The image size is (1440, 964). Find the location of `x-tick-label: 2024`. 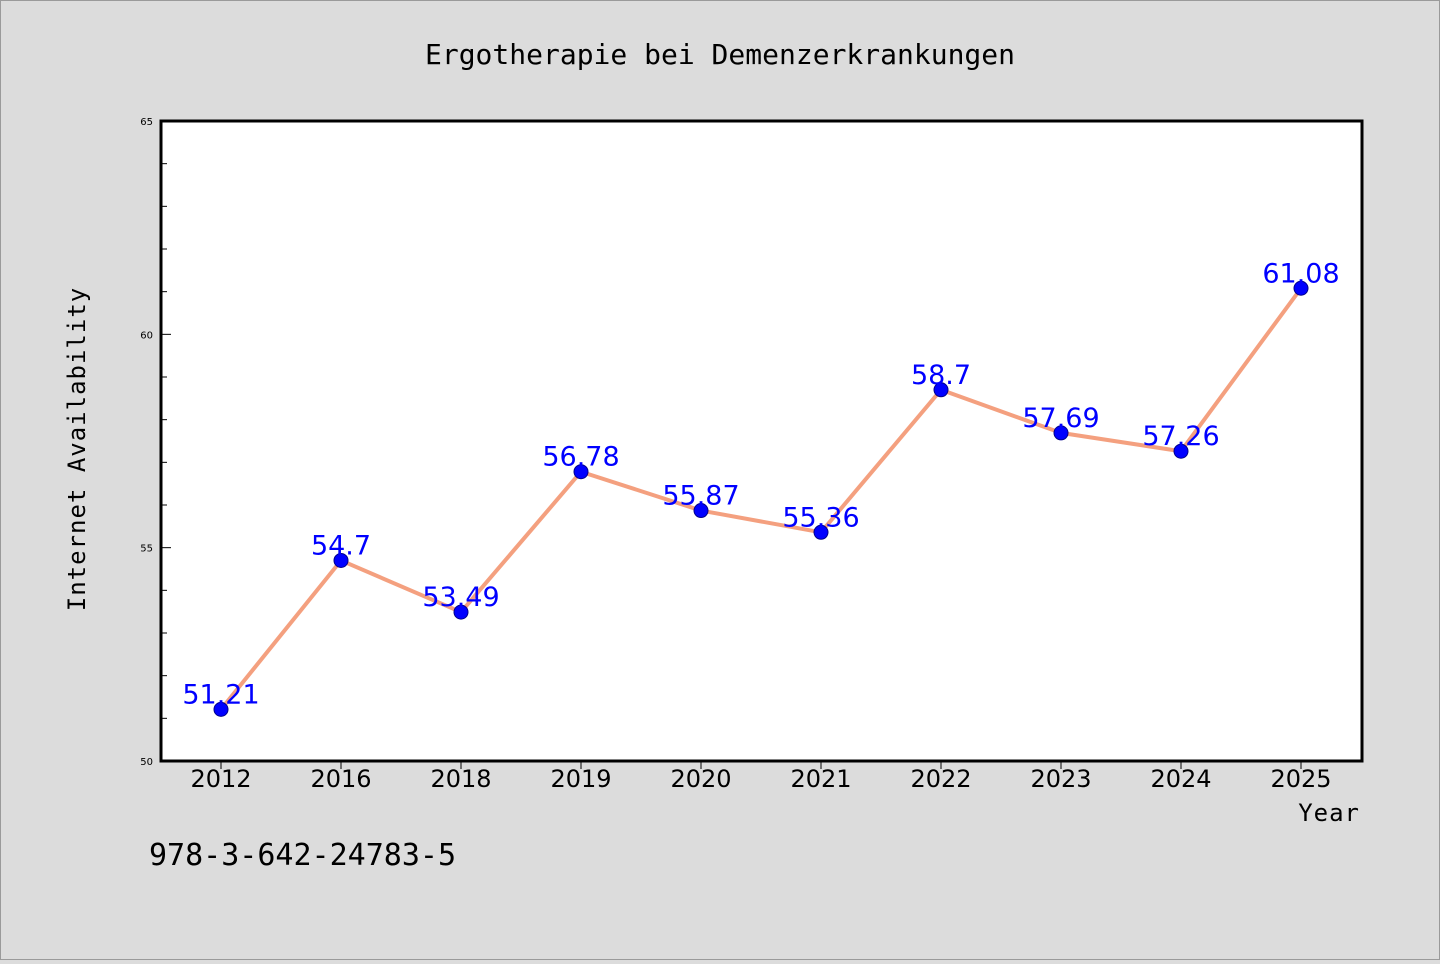

x-tick-label: 2024 is located at coordinates (1180, 779).